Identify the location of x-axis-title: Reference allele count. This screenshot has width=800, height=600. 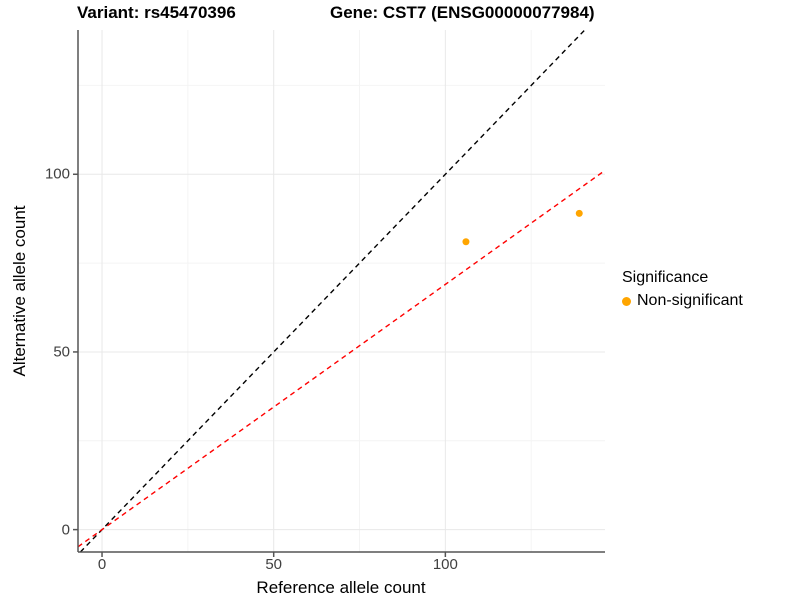
(341, 587).